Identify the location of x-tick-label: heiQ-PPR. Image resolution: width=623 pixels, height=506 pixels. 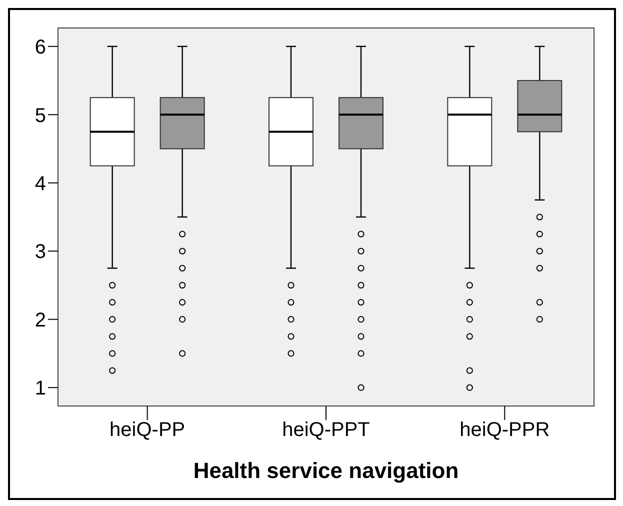
(505, 430).